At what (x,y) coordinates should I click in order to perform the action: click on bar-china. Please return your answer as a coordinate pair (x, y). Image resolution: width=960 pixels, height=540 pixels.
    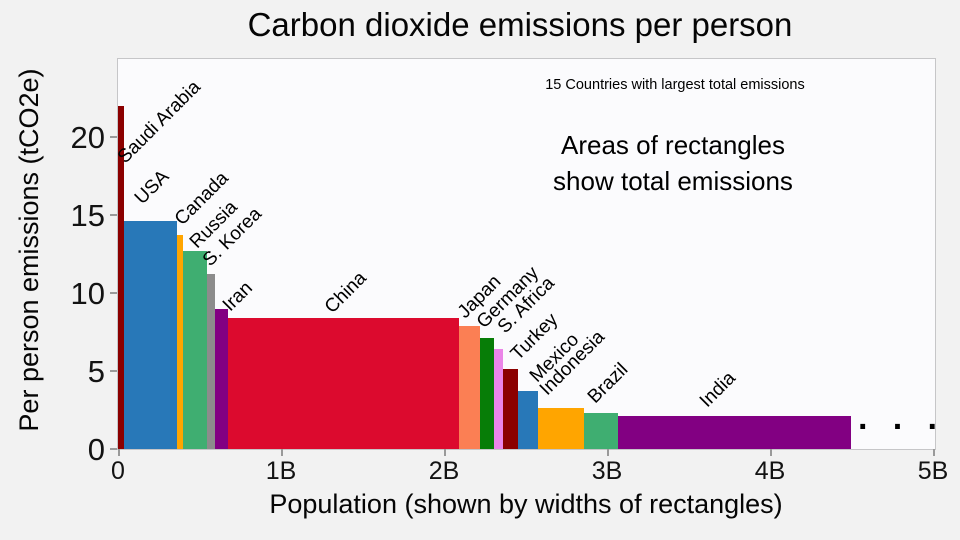
    Looking at the image, I should click on (344, 383).